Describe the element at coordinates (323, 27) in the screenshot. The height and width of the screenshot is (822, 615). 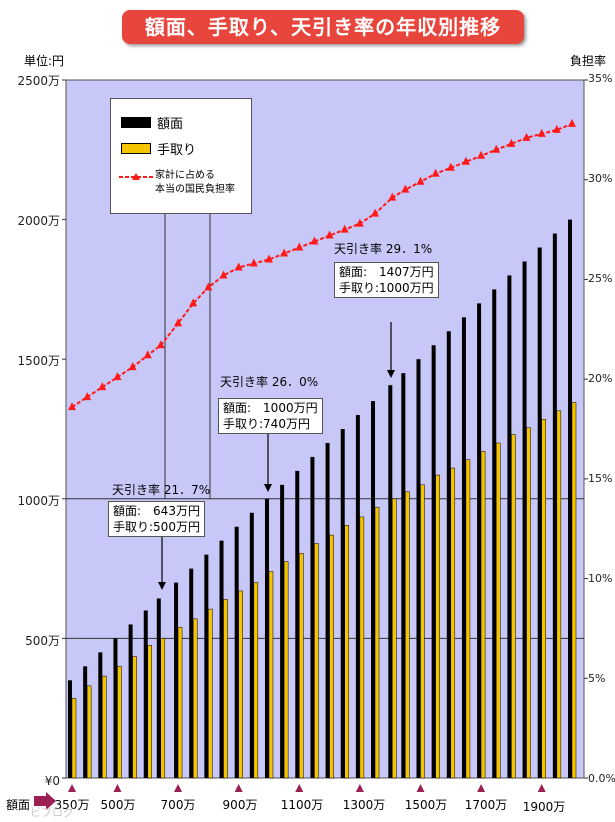
I see `chart-title: 額面、手取り、天引き率の年収別推移` at that location.